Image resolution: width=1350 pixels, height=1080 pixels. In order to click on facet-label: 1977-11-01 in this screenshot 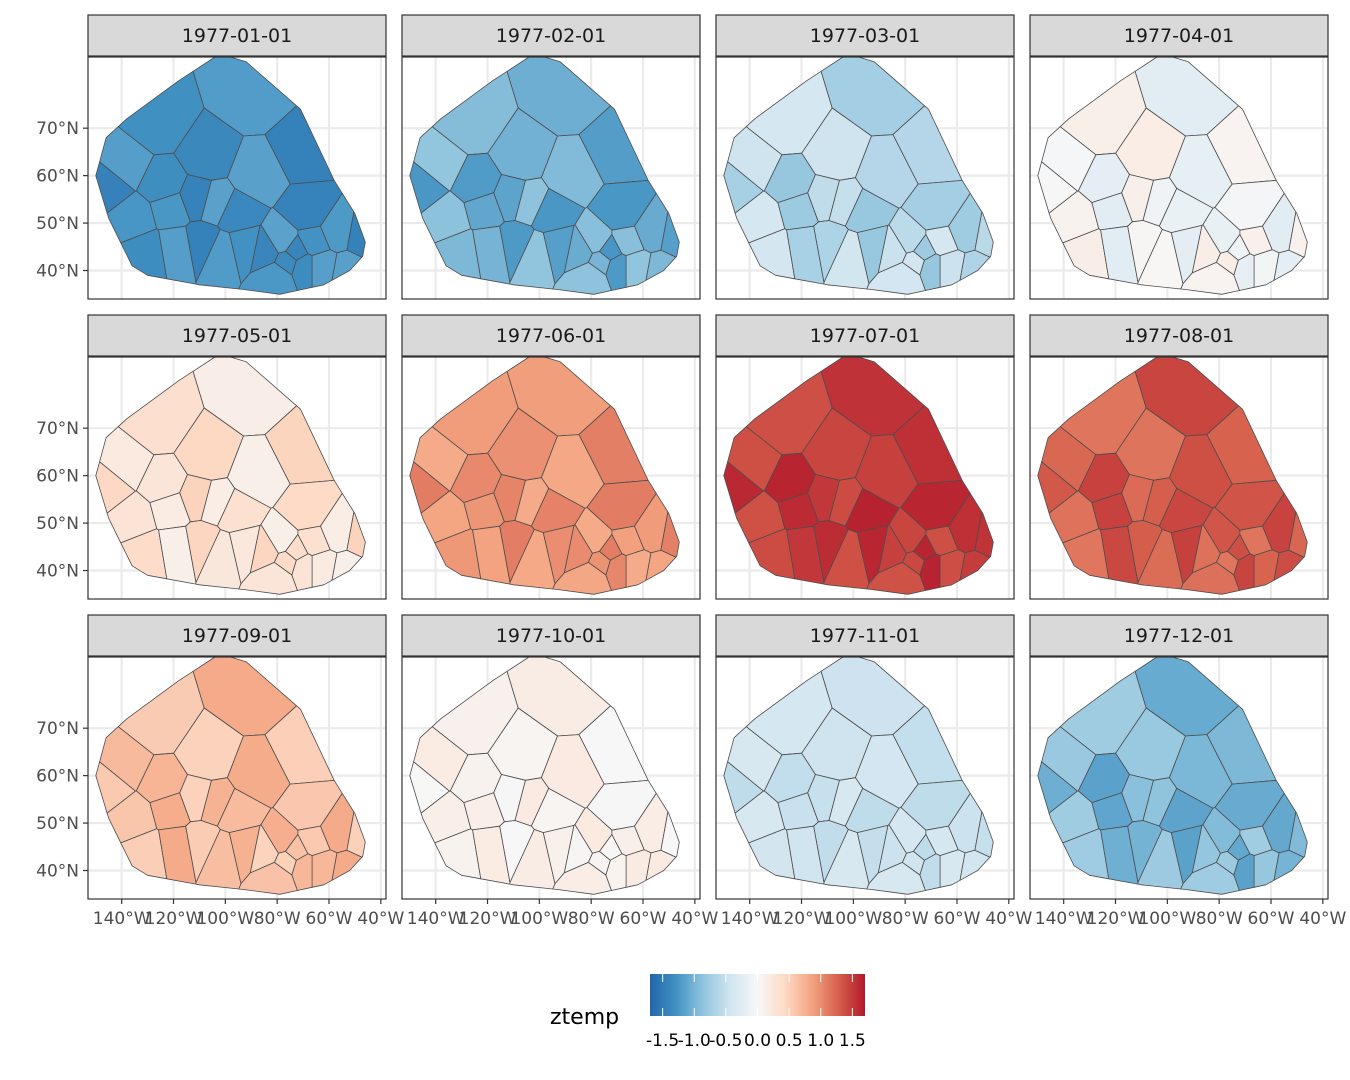, I will do `click(865, 636)`.